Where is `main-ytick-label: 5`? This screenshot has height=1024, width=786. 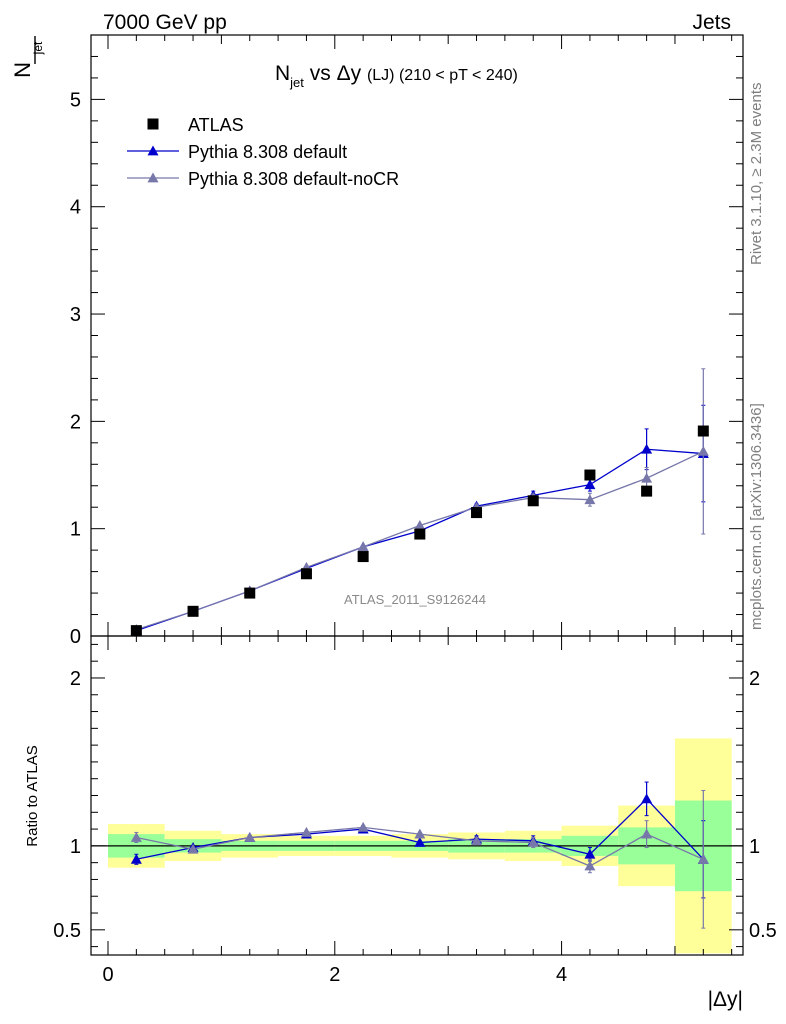
main-ytick-label: 5 is located at coordinates (75, 100).